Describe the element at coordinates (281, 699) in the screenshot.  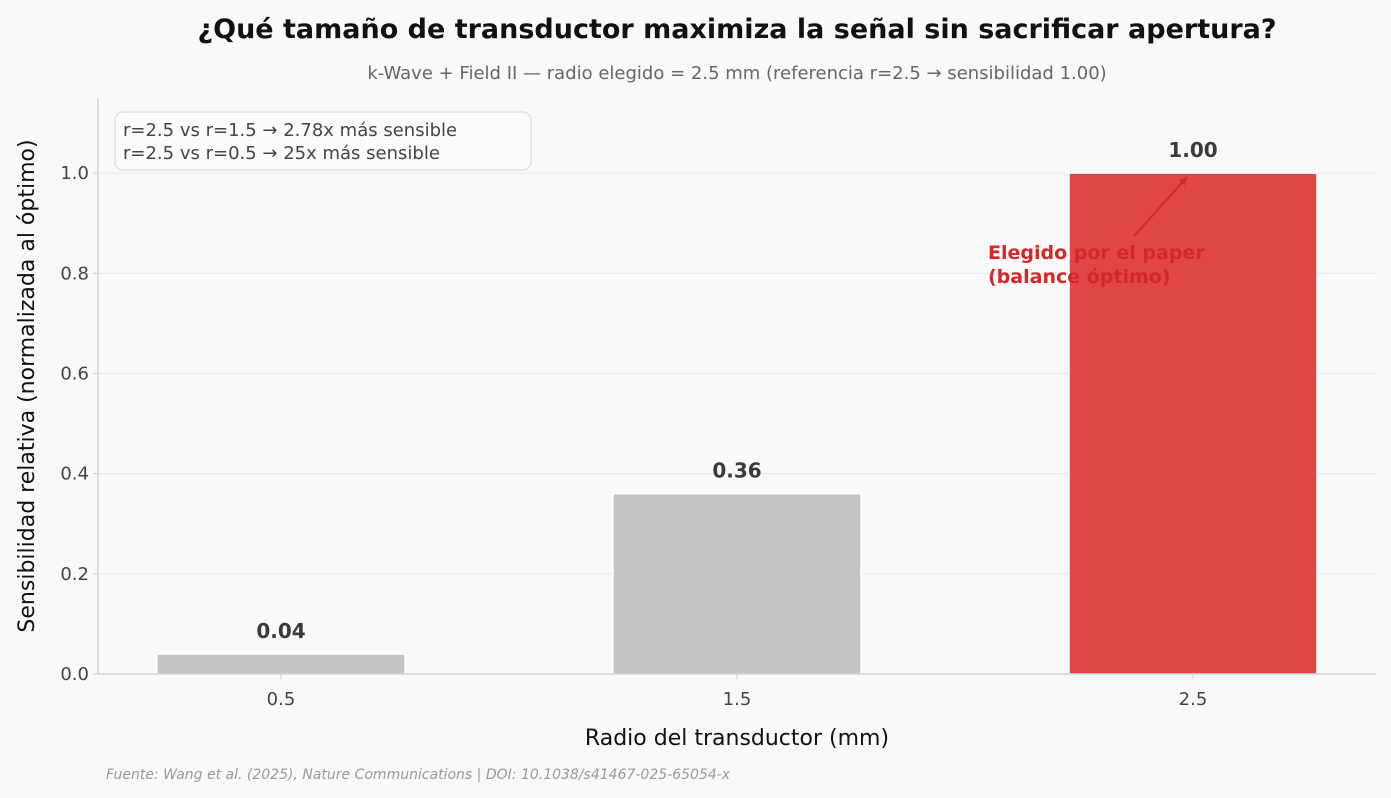
I see `x-tick-label-0.5: 0.5` at that location.